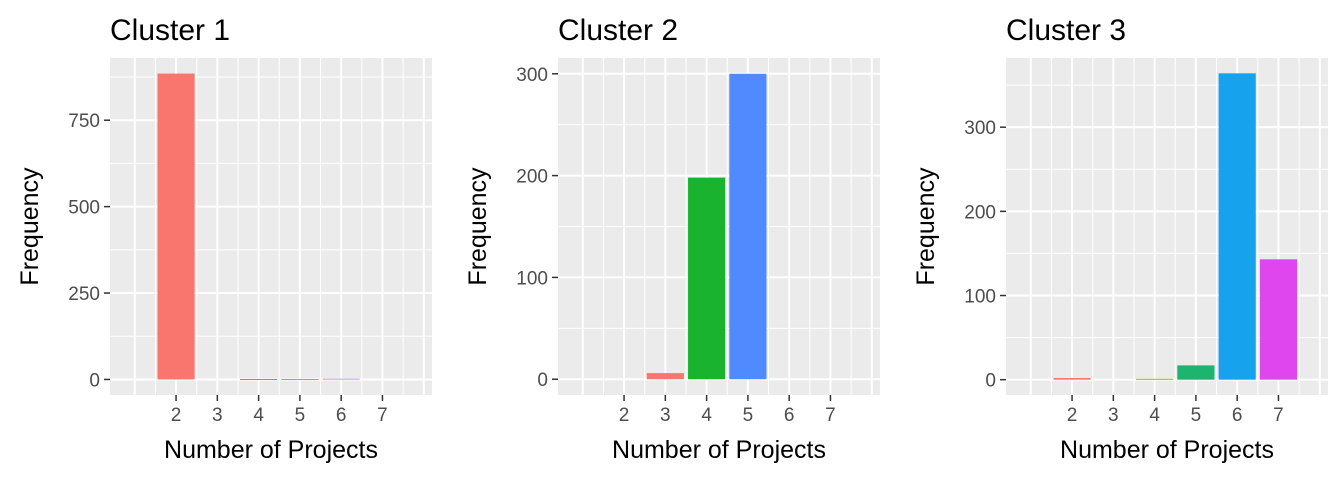 The width and height of the screenshot is (1344, 480). I want to click on chart-title: Cluster 2, so click(618, 30).